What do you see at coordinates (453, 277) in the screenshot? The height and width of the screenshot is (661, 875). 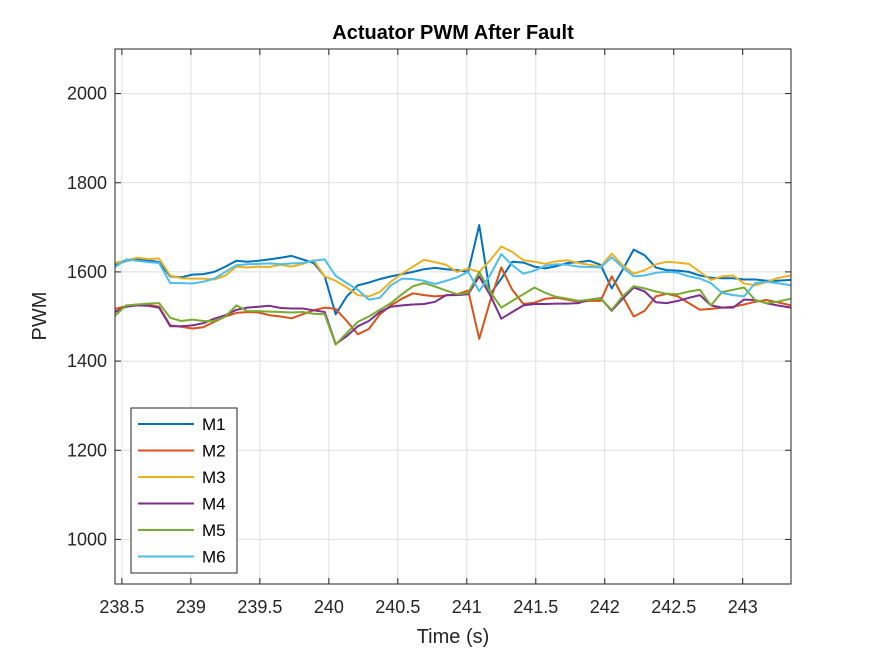 I see `series-line-m6` at bounding box center [453, 277].